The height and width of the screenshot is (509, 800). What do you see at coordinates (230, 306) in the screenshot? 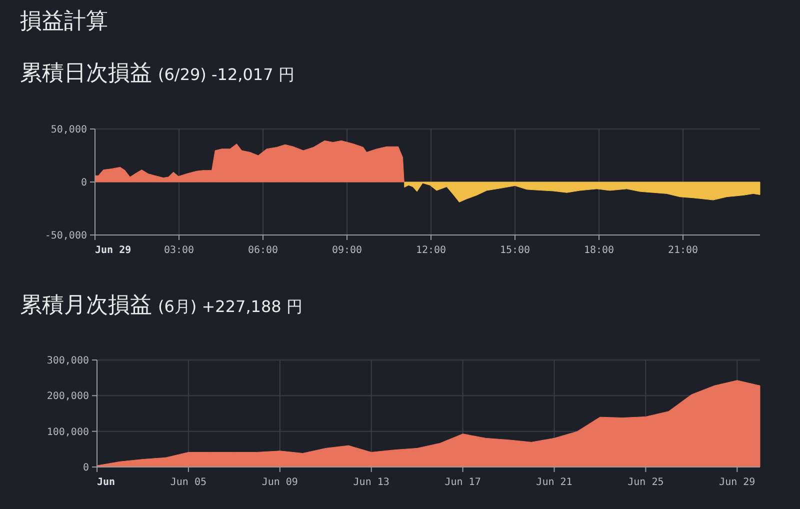
I see `chart-subtitle: (6月) +227,188 円` at bounding box center [230, 306].